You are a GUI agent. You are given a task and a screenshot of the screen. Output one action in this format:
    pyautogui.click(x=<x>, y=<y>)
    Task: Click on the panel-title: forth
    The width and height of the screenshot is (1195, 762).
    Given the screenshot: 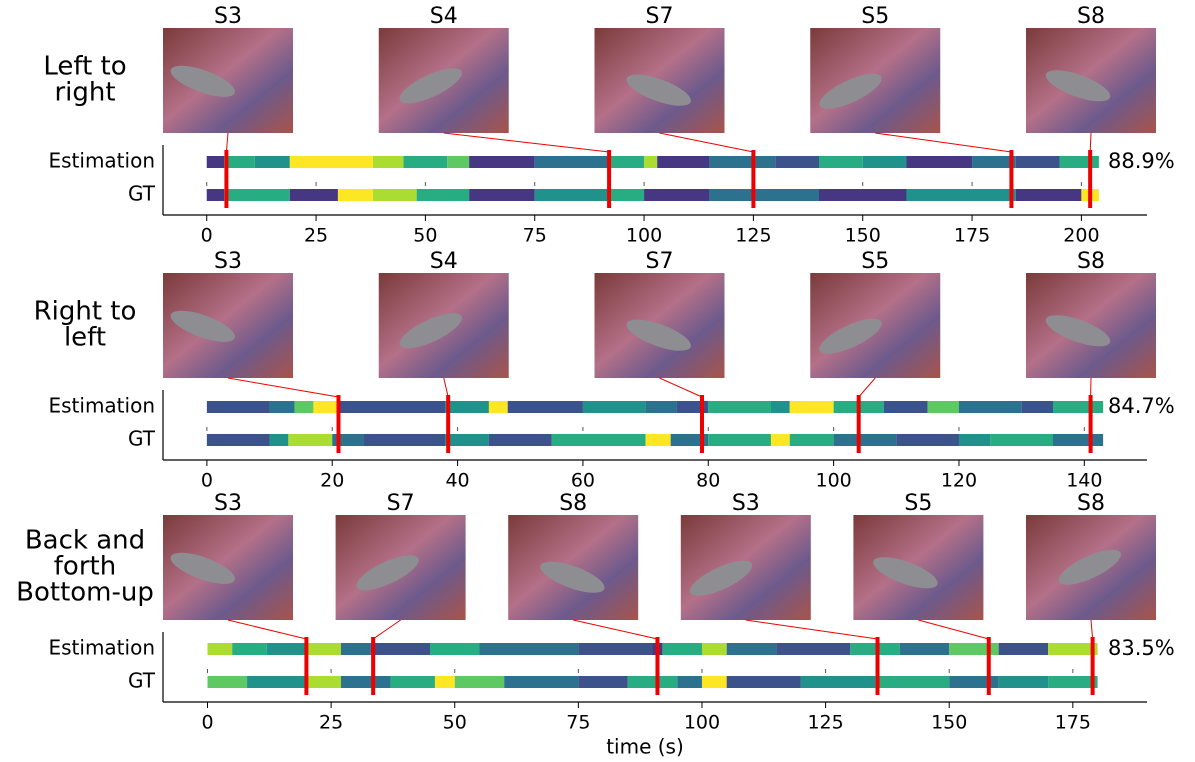 What is the action you would take?
    pyautogui.click(x=85, y=567)
    